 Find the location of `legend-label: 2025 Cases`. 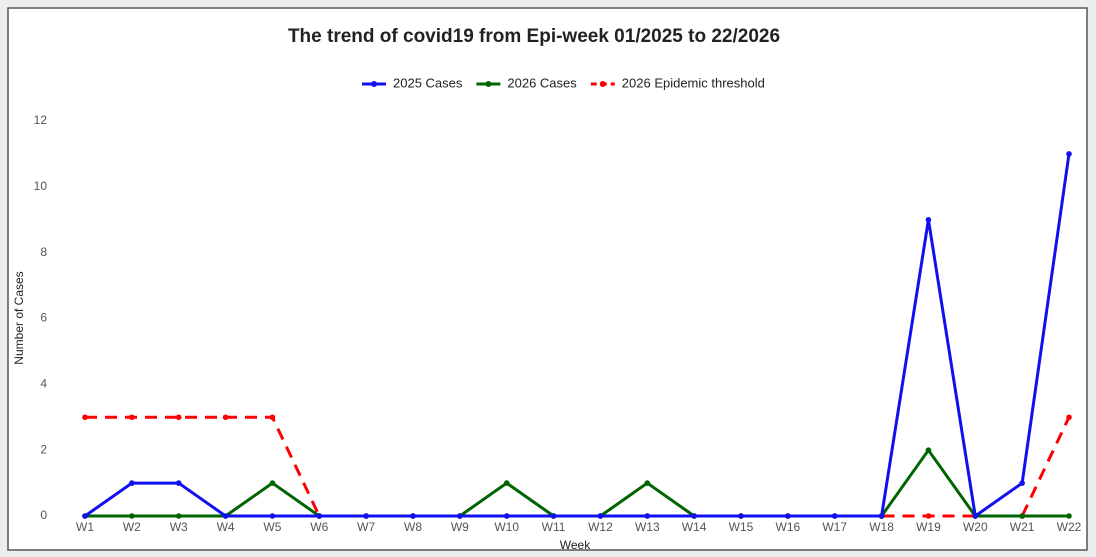

legend-label: 2025 Cases is located at coordinates (428, 82).